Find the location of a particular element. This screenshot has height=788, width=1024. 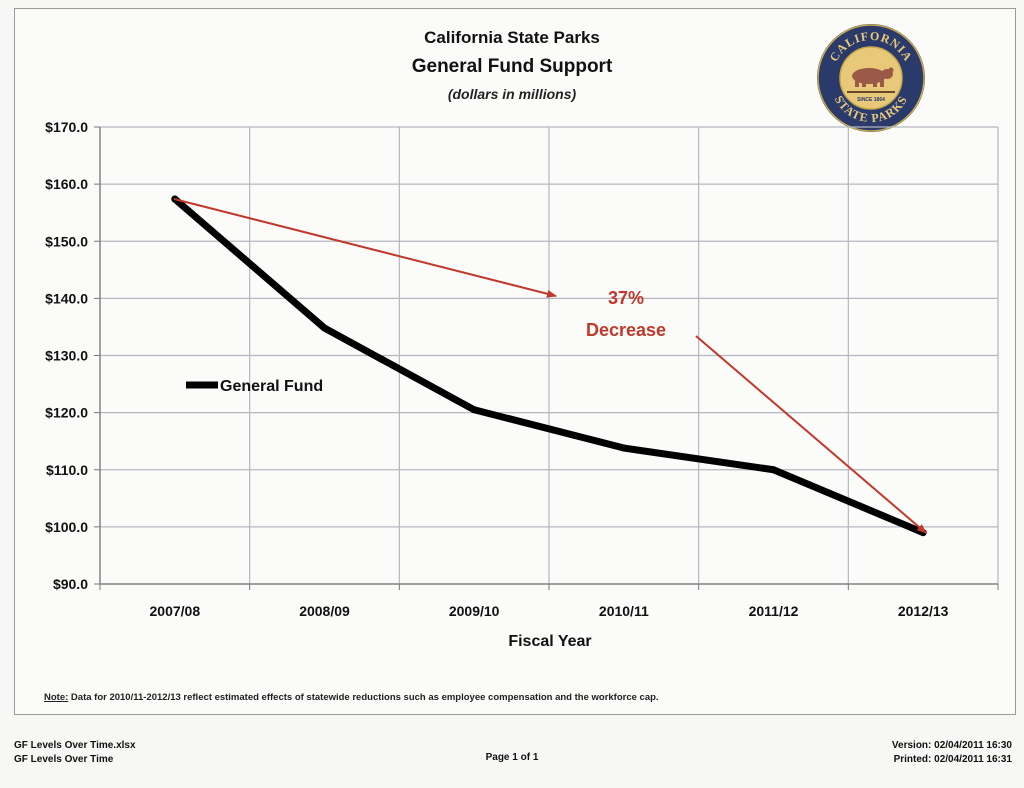

footer-printed: Printed: 02/04/2011 16:31 is located at coordinates (952, 759).